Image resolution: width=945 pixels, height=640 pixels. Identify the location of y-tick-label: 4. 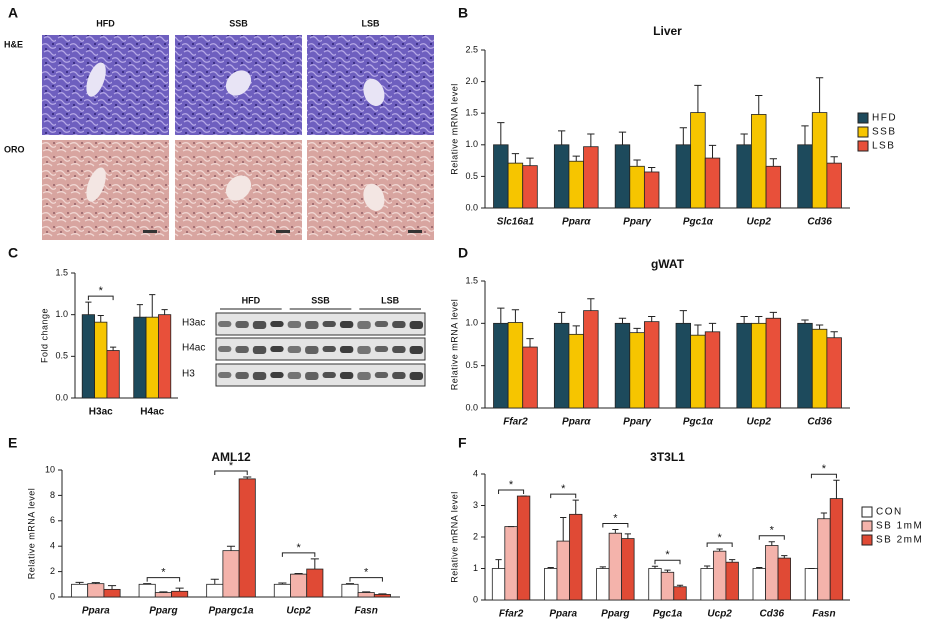
(52, 546).